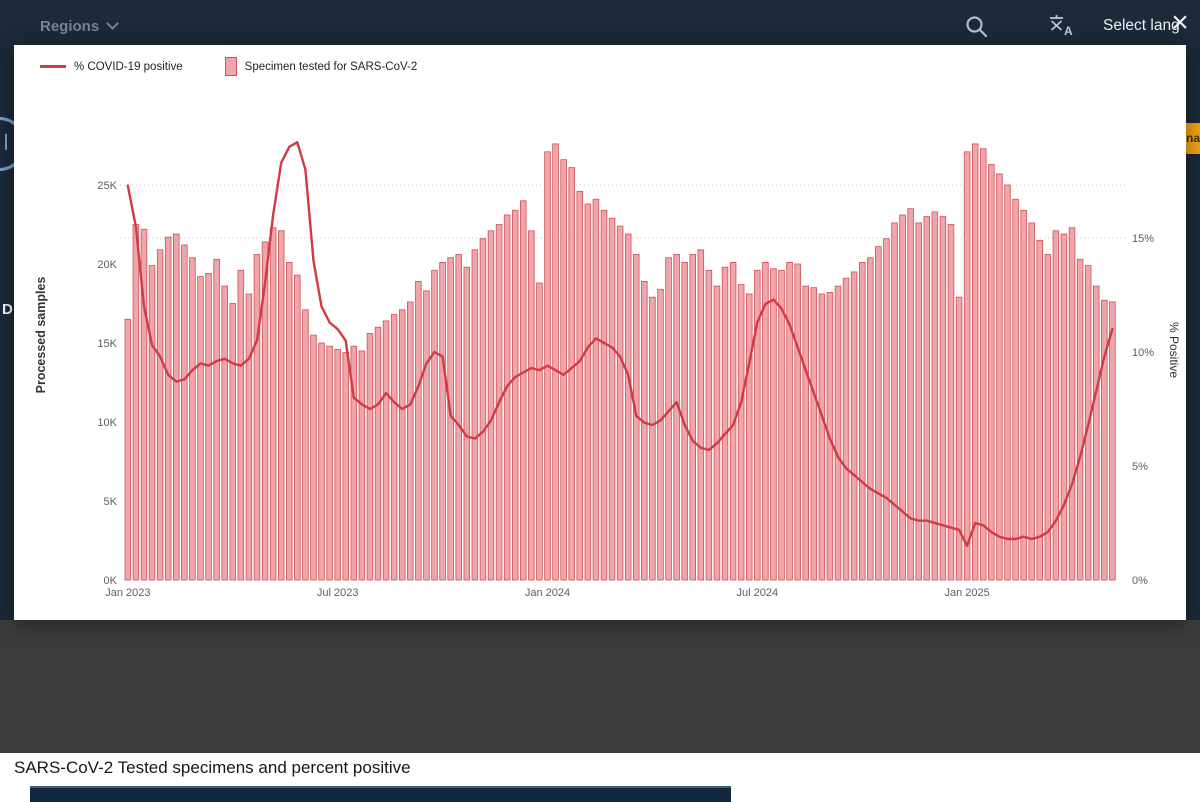 This screenshot has width=1200, height=802. I want to click on legend-bar-label: Specimen tested for SARS-CoV-2, so click(331, 66).